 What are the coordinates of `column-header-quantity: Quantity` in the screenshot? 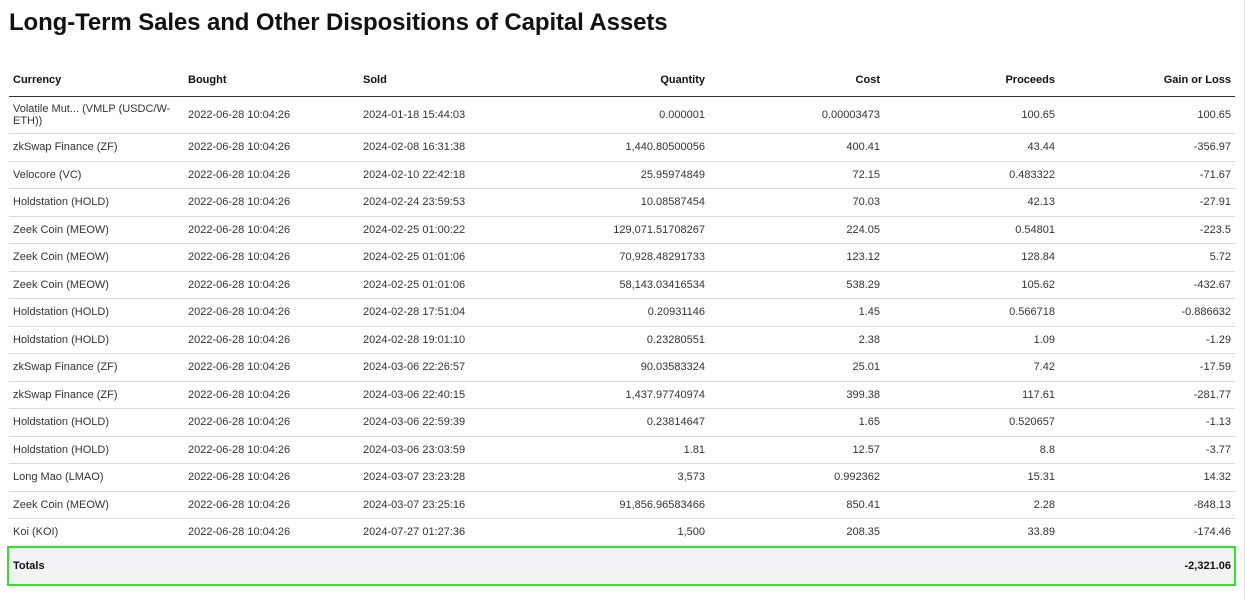 It's located at (621, 80).